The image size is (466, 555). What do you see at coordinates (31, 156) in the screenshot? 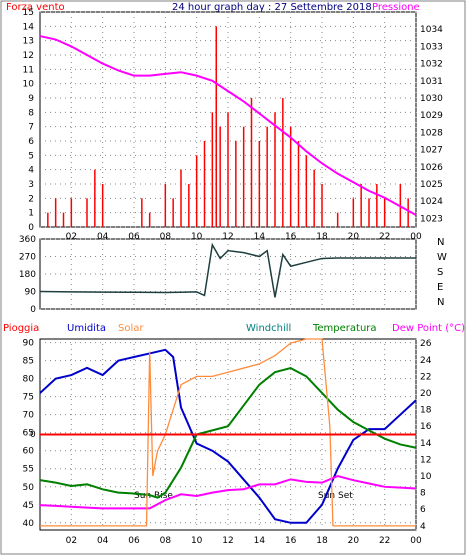
I see `wind-tick-label: 5` at bounding box center [31, 156].